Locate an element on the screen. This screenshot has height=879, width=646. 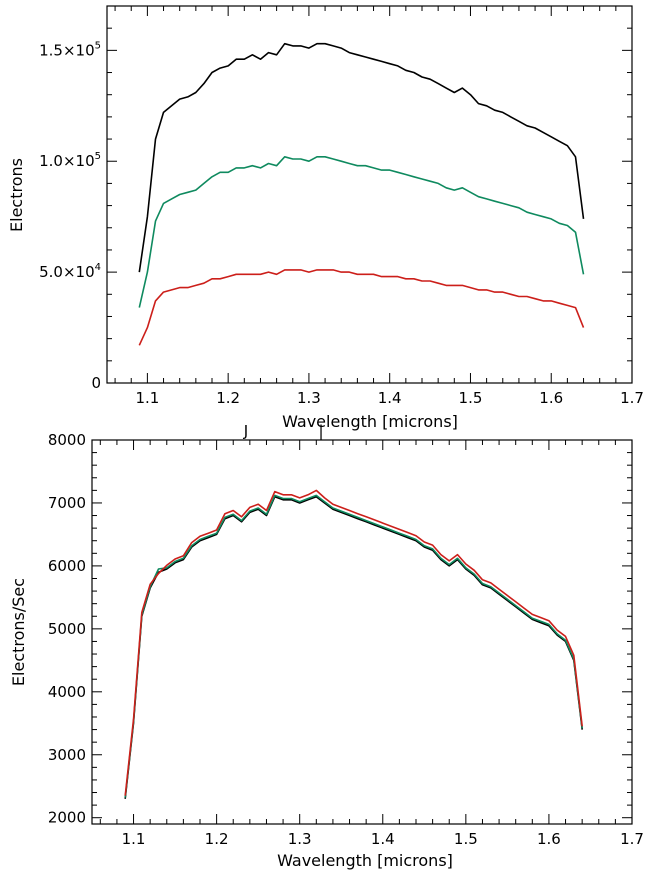
electrons-y-tick-labels: 0 5.0×104 1.0×105 1.5×105 is located at coordinates (70, 216).